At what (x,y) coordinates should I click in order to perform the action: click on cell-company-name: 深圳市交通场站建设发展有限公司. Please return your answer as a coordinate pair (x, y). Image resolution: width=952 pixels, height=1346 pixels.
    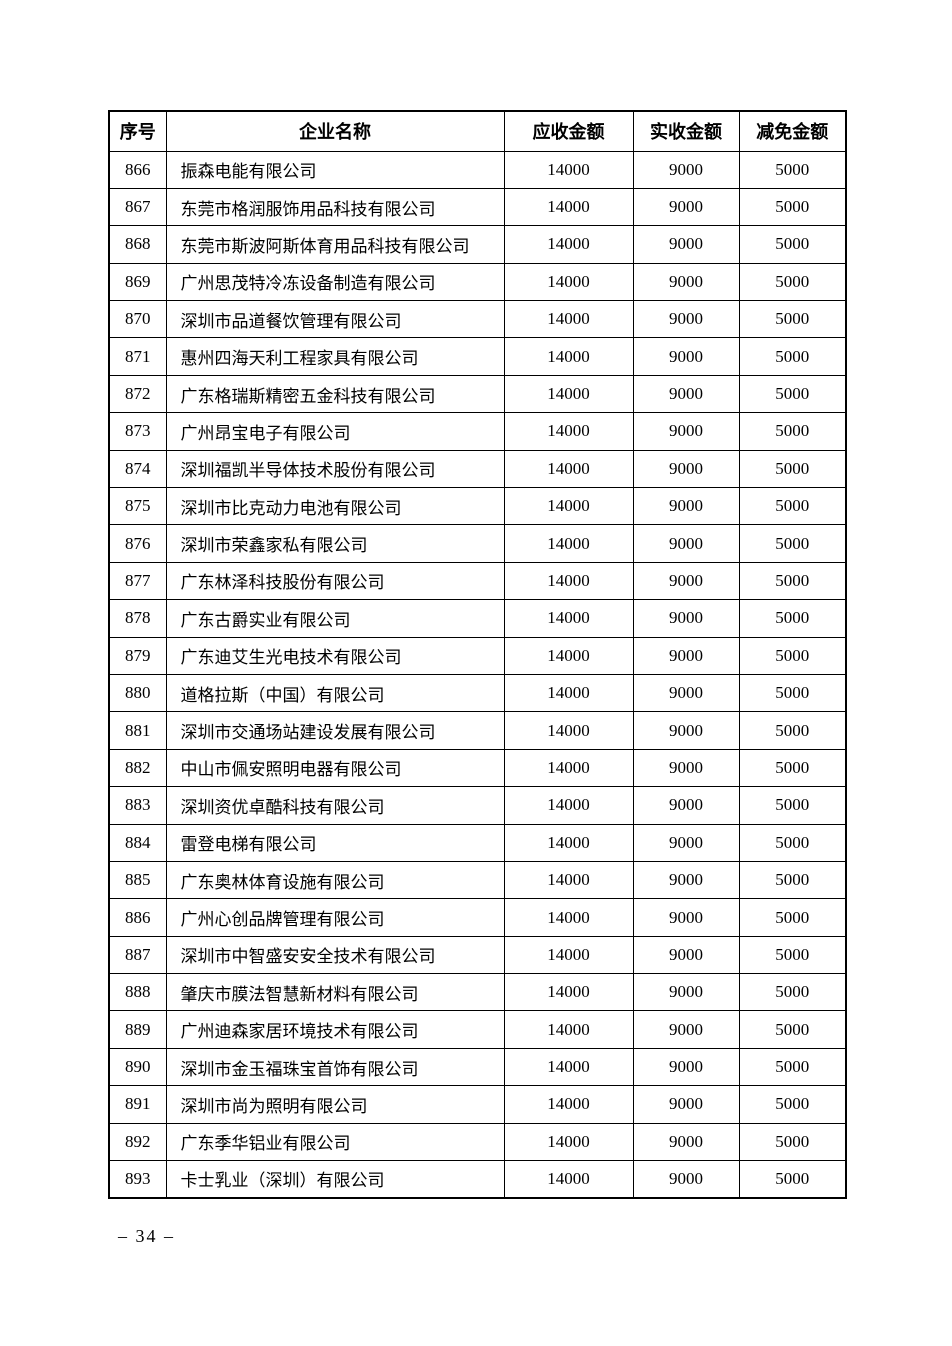
    Looking at the image, I should click on (335, 730).